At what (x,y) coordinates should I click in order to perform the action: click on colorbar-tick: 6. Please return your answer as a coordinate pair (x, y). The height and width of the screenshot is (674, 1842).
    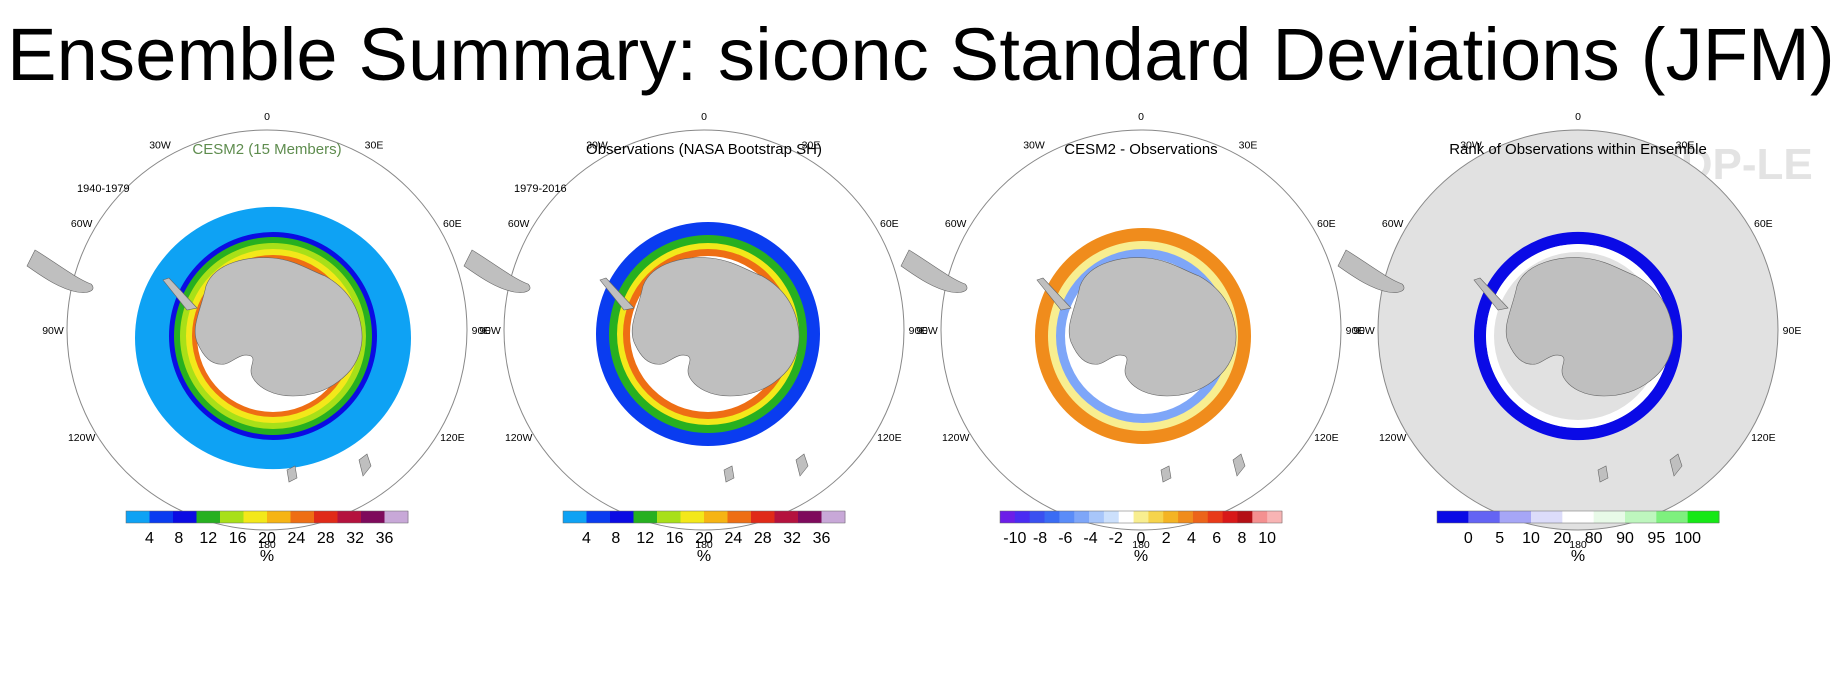
    Looking at the image, I should click on (1216, 538).